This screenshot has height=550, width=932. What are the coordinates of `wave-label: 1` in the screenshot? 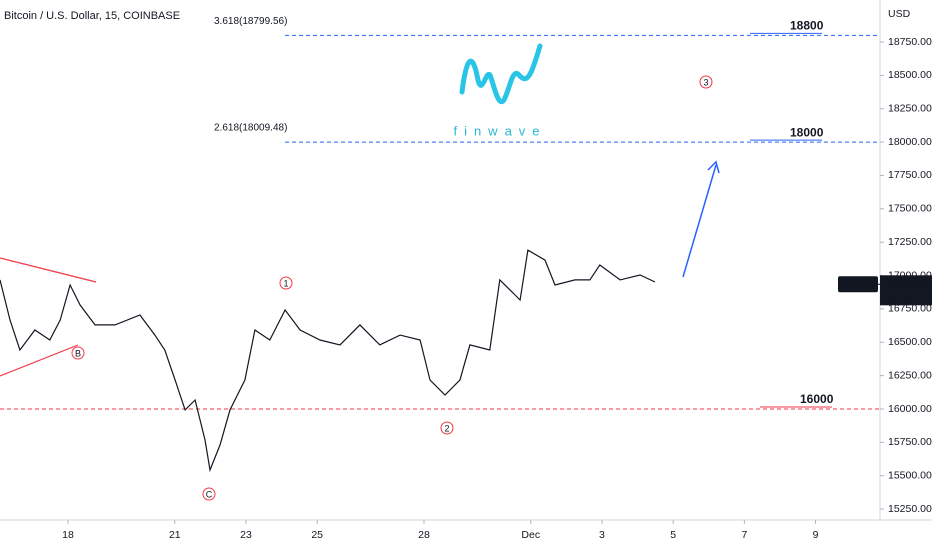 It's located at (285, 283).